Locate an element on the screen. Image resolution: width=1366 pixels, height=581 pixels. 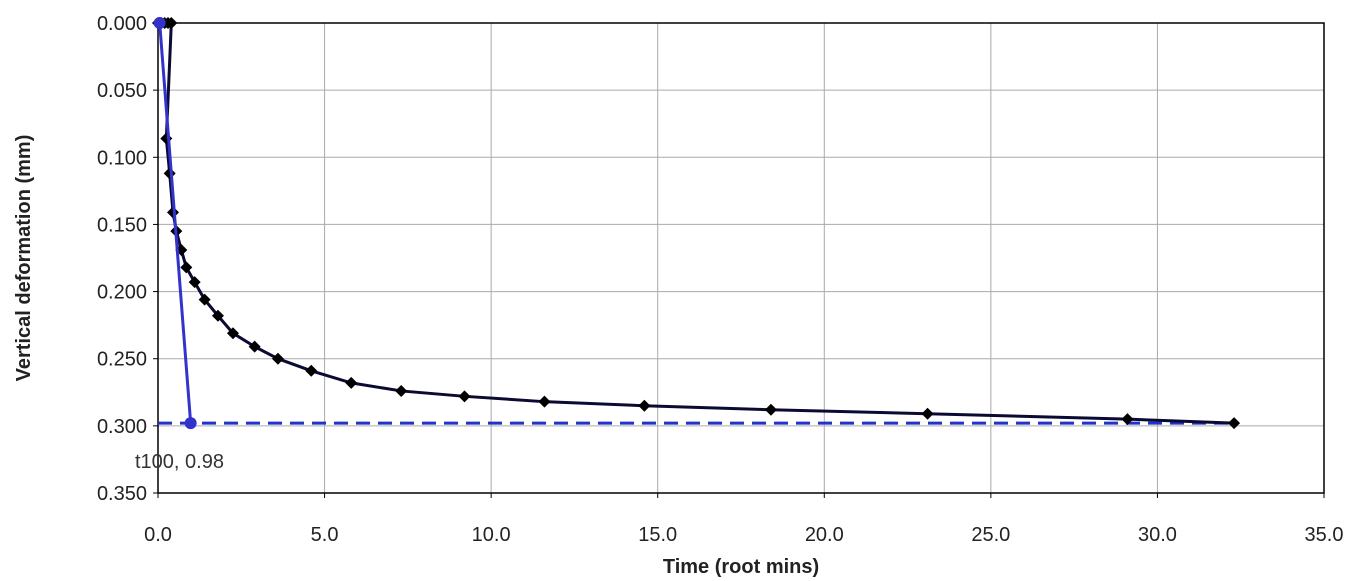
y-tick-label: 0.350 is located at coordinates (122, 494).